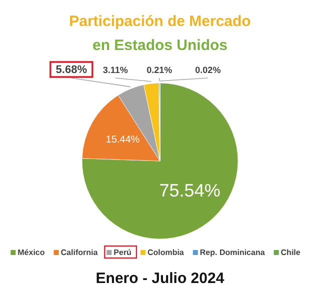 The width and height of the screenshot is (320, 299). Describe the element at coordinates (115, 70) in the screenshot. I see `data-label: 3.11%` at that location.